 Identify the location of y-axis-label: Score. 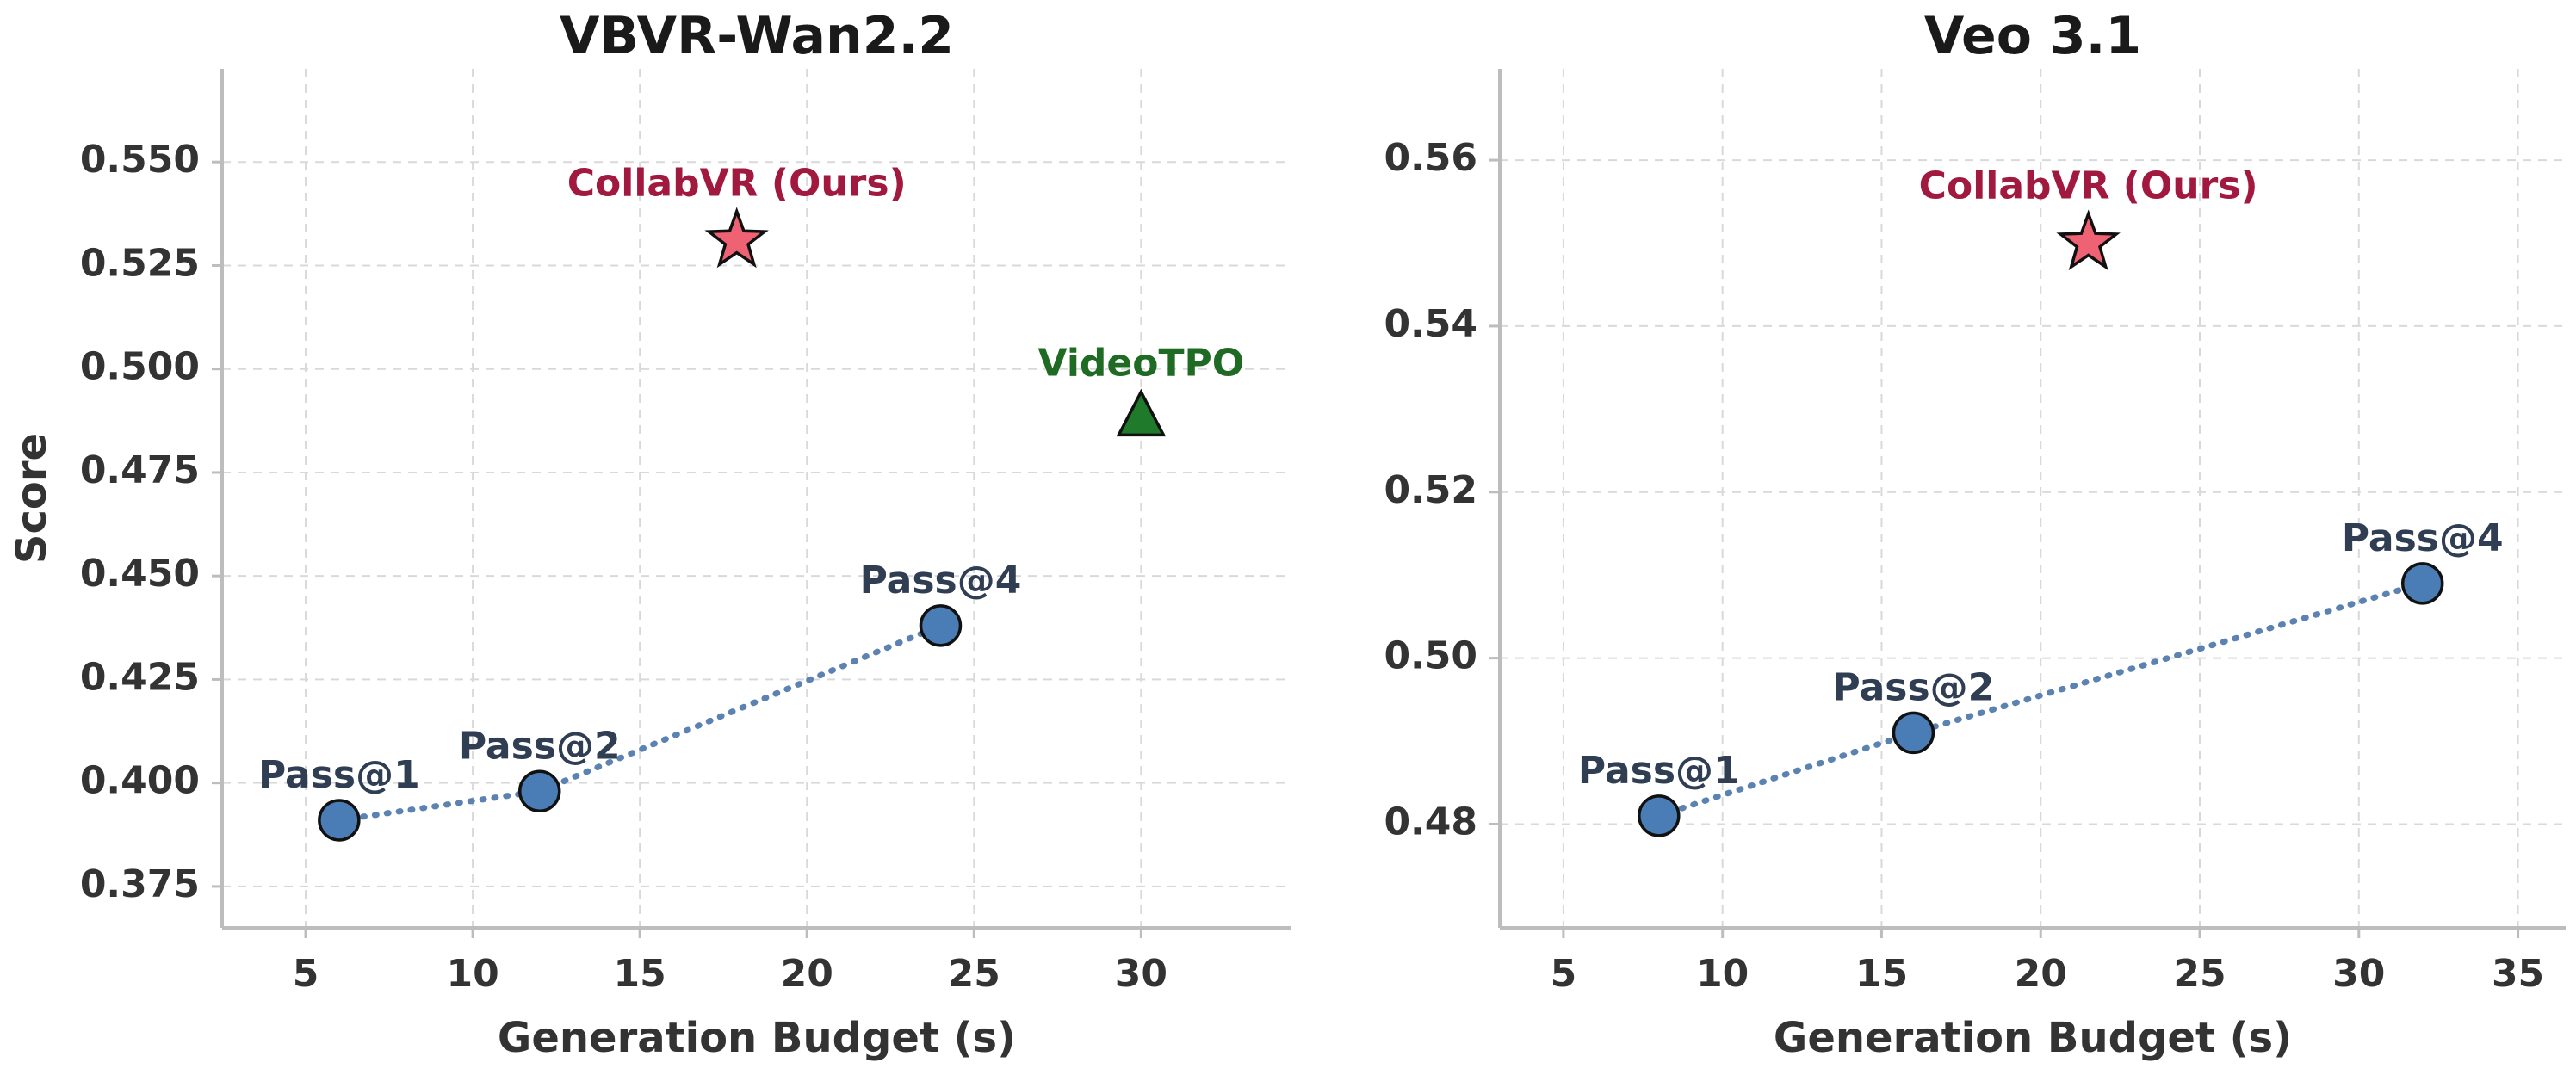
(32, 498).